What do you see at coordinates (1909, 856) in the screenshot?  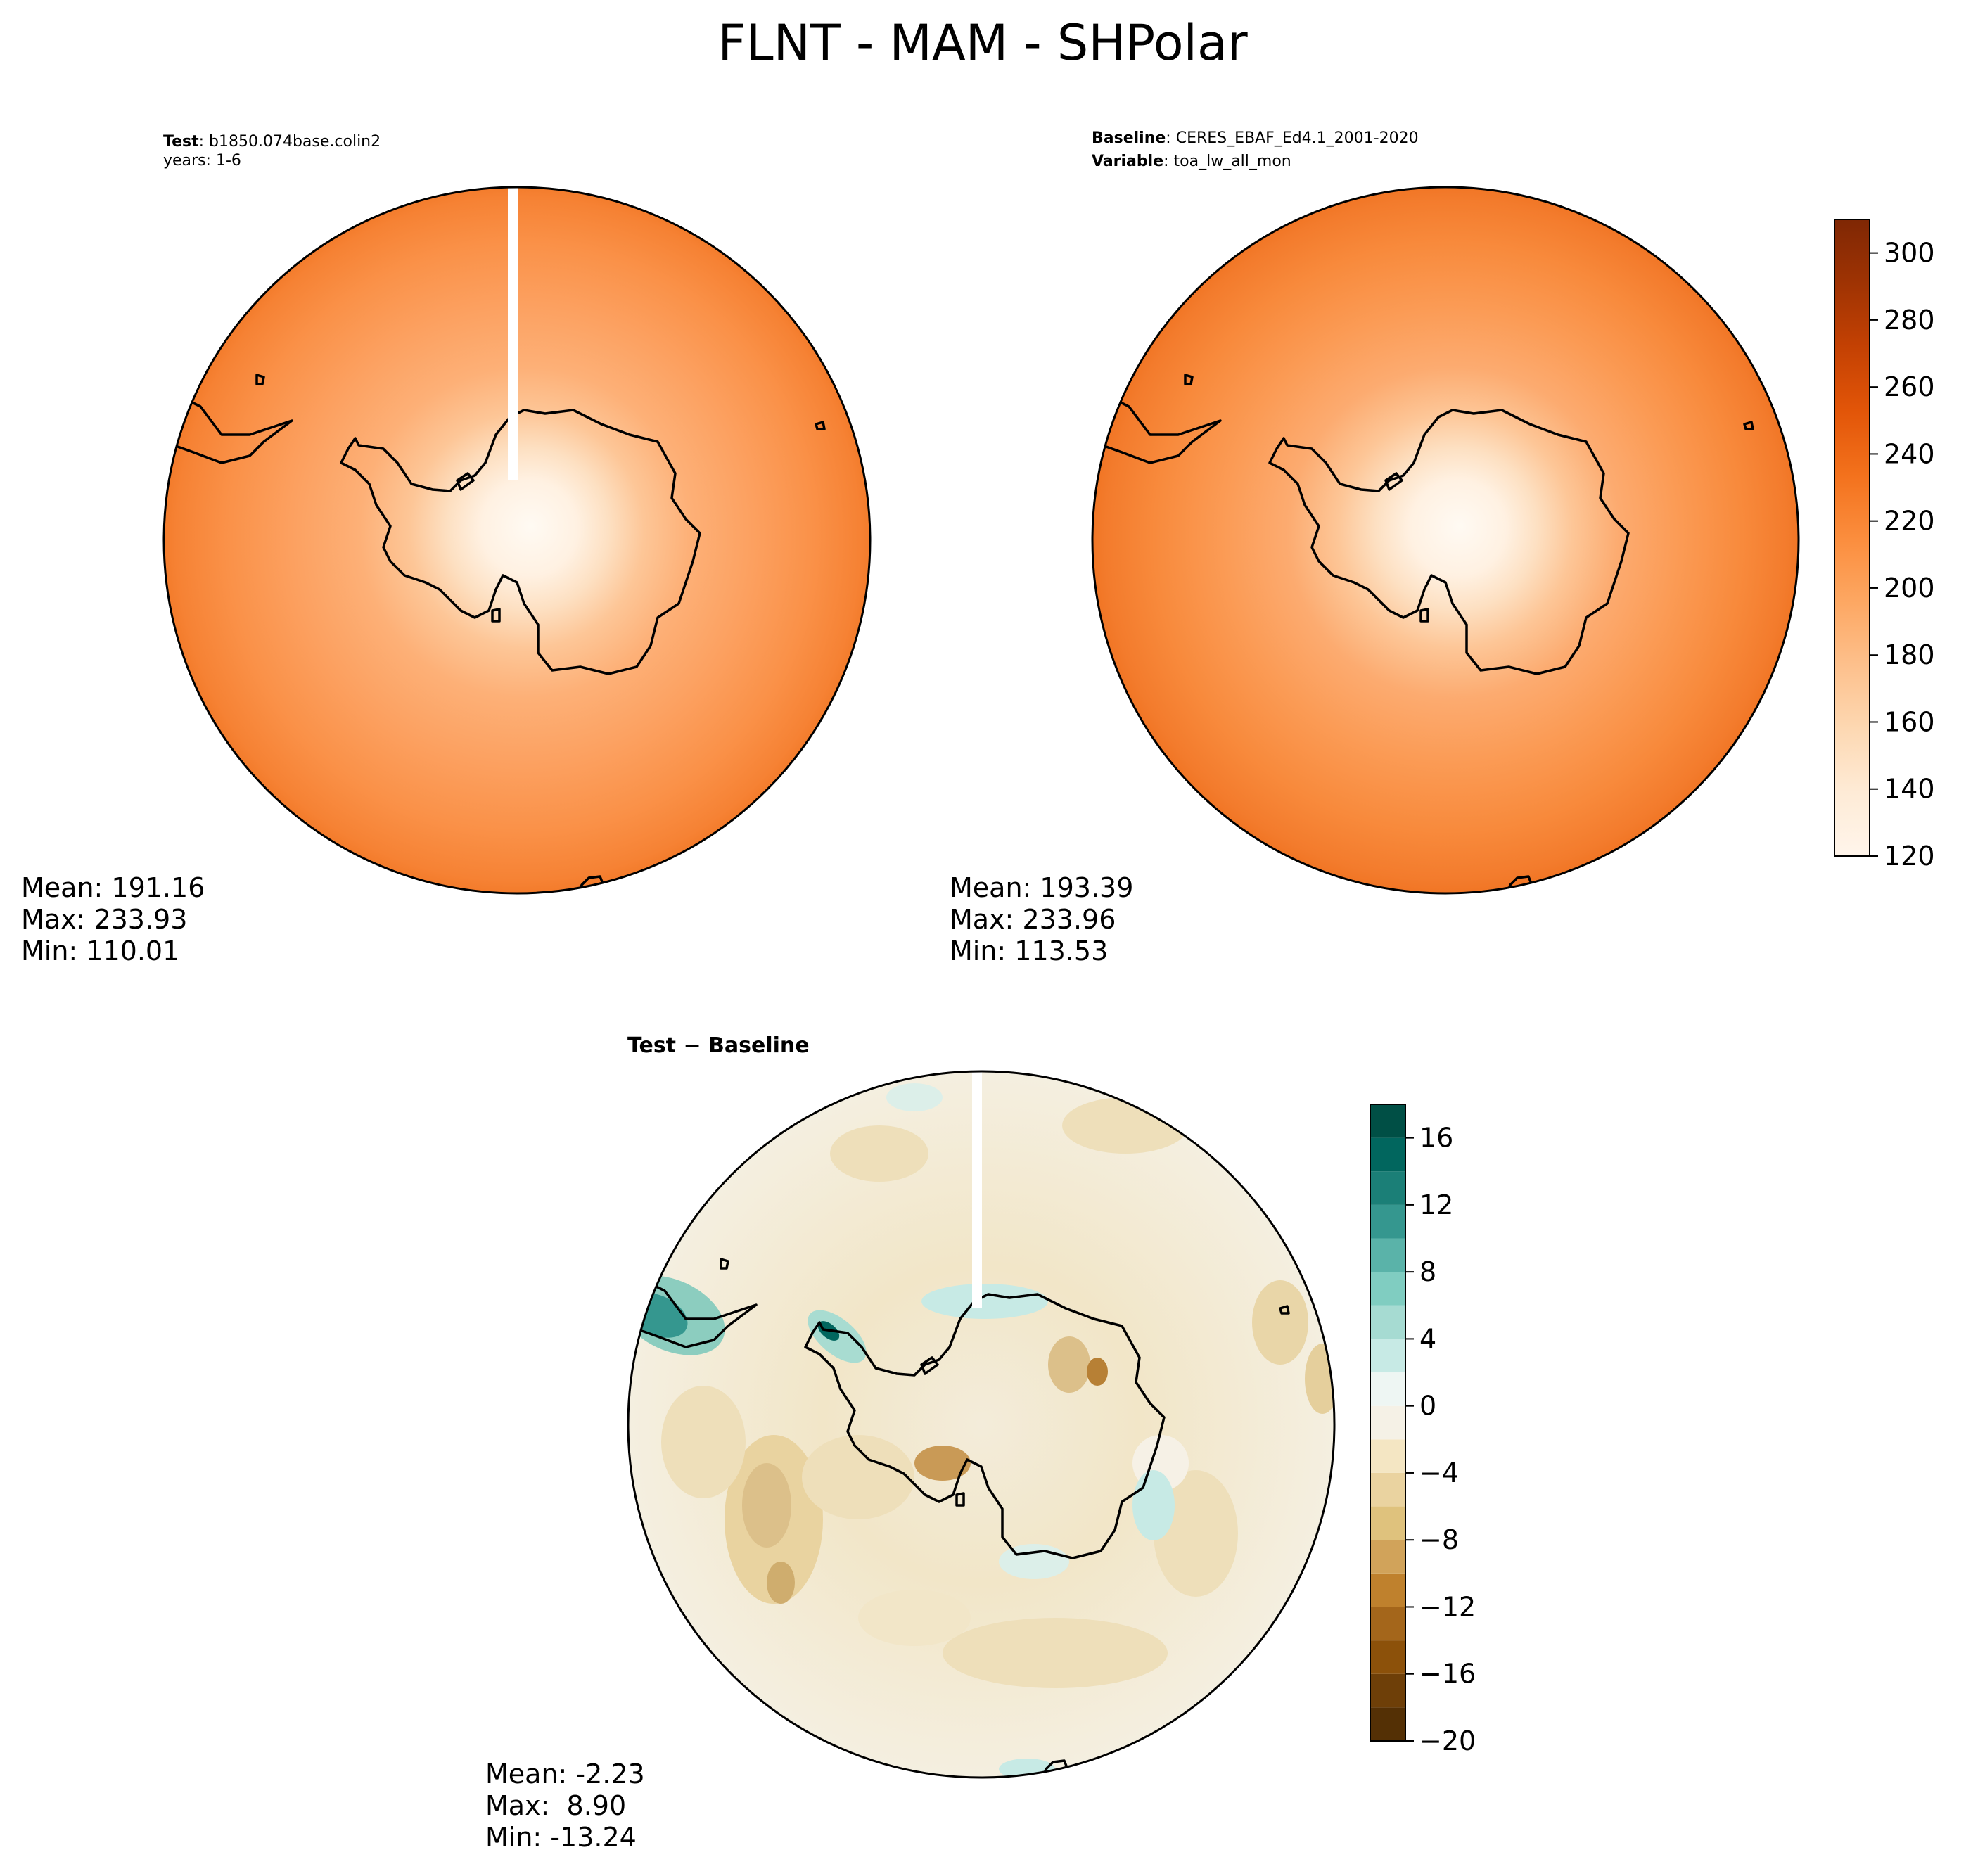 I see `colorbar-tick-label: 120` at bounding box center [1909, 856].